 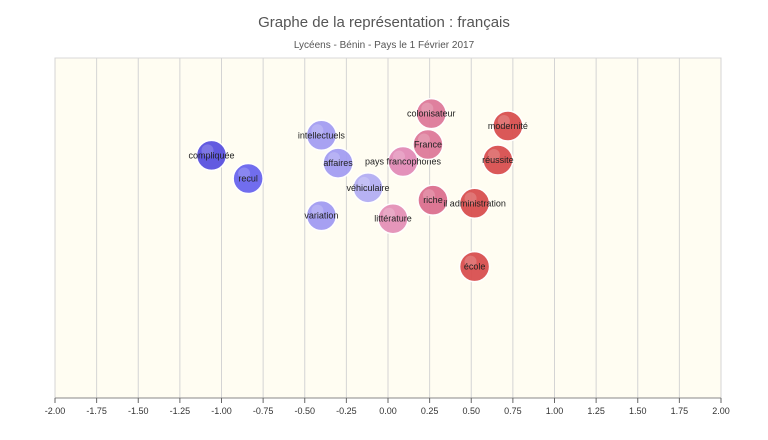 I want to click on point-label: littérature, so click(x=393, y=219).